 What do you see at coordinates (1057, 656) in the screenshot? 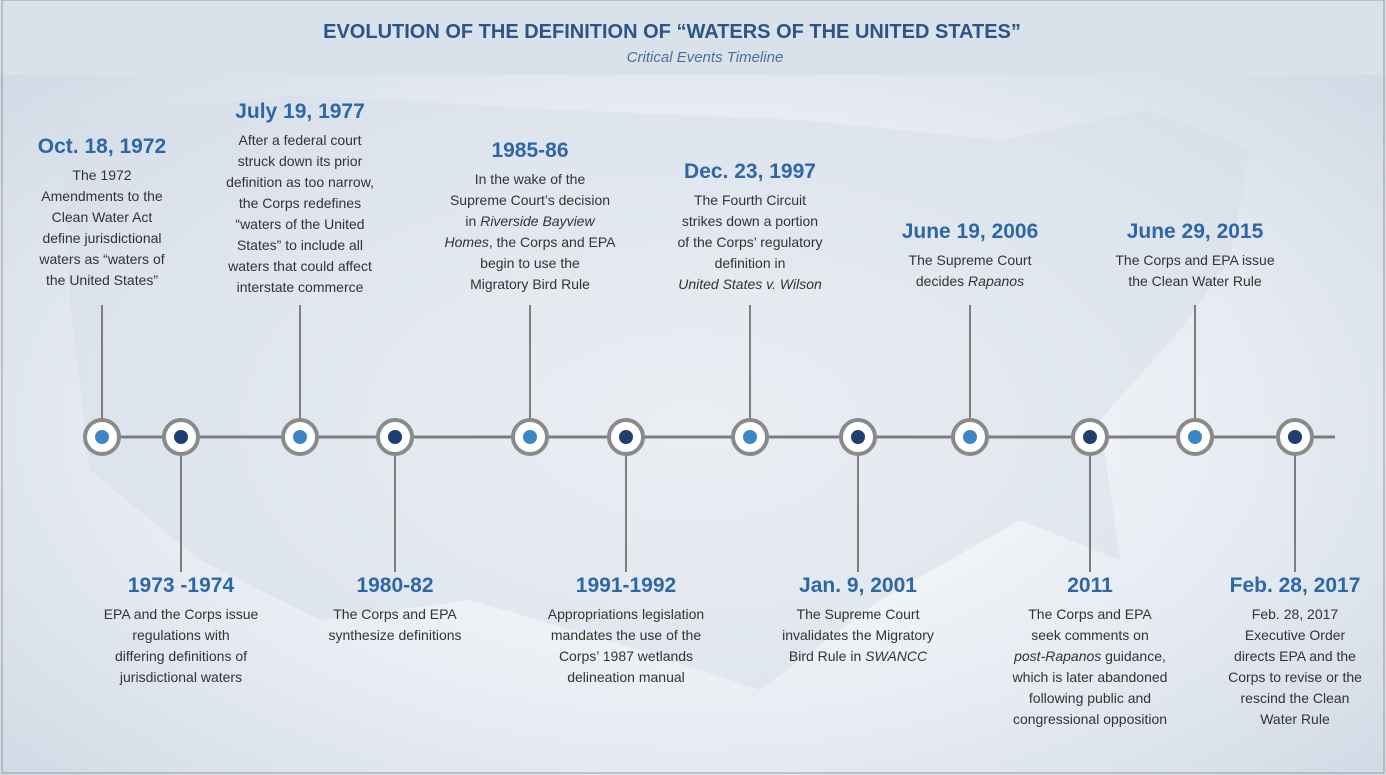
I see `italic-segment: post-Rapanos` at bounding box center [1057, 656].